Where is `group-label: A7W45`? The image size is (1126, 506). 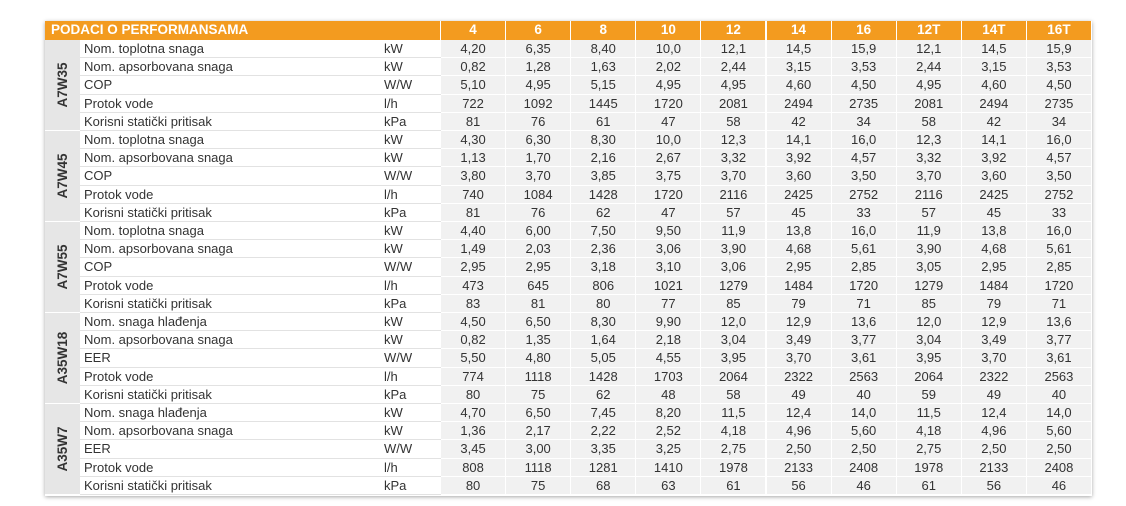
group-label: A7W45 is located at coordinates (62, 176).